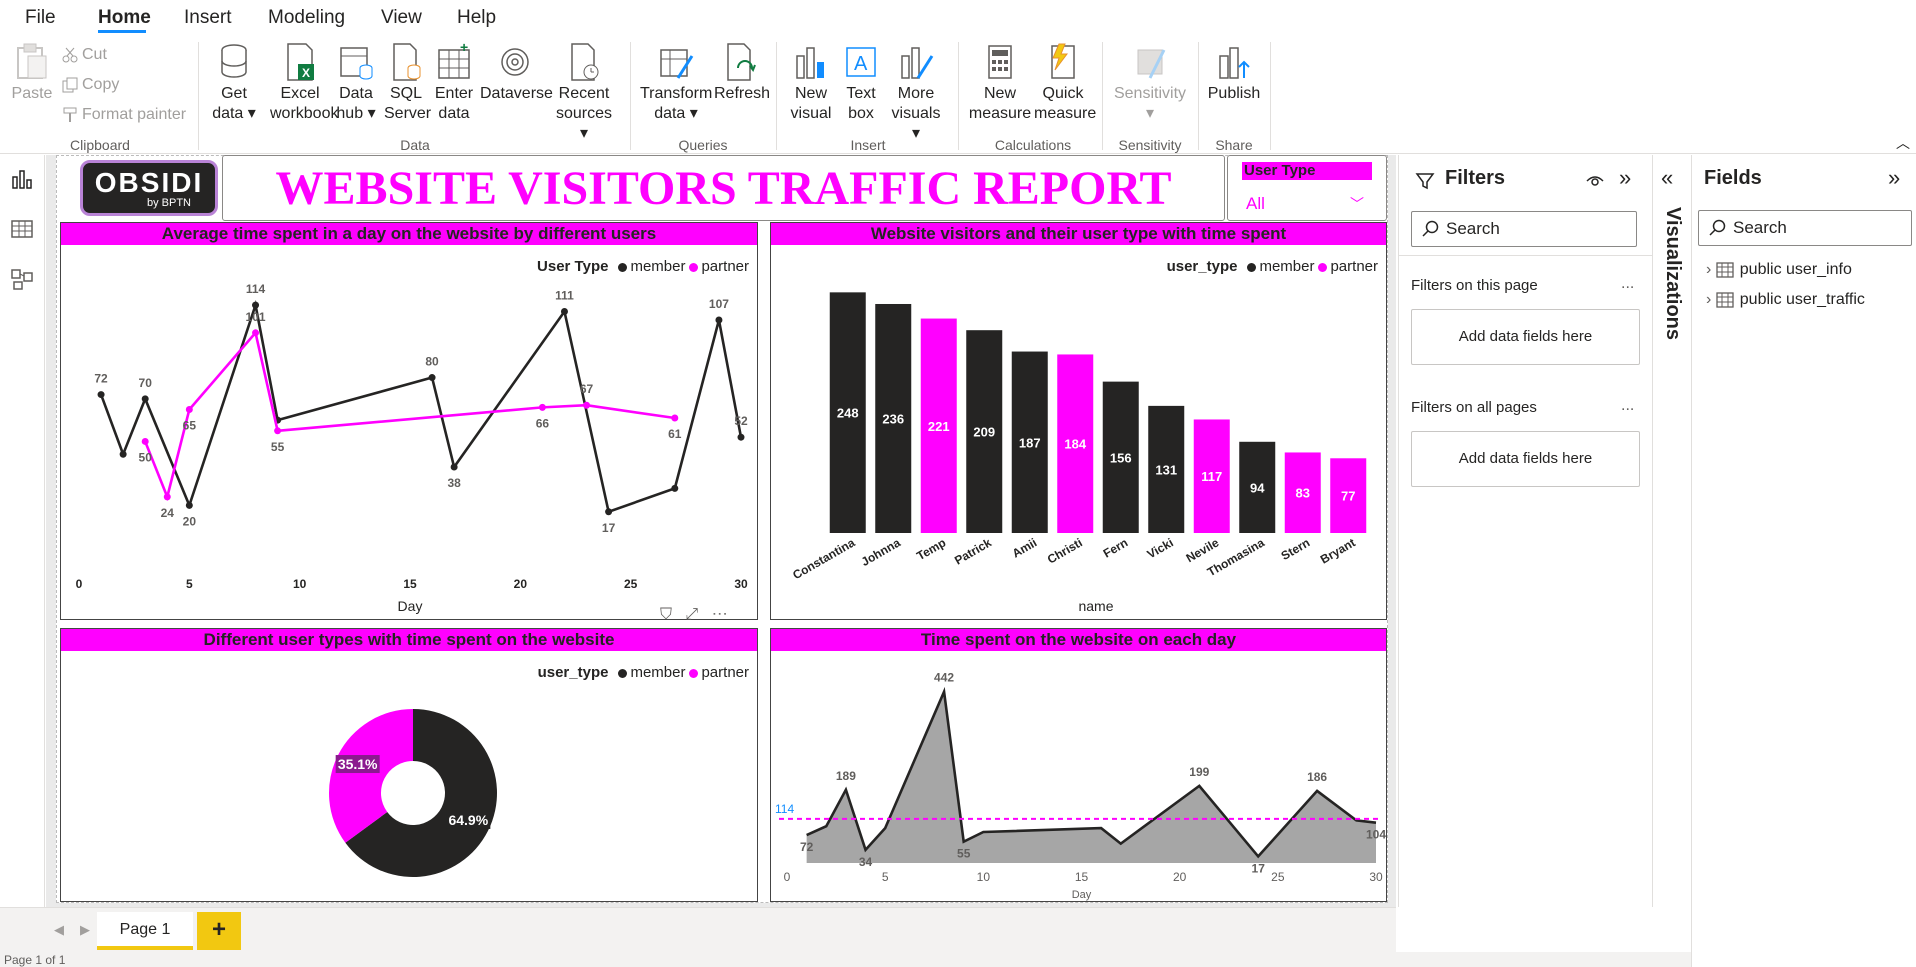 This screenshot has width=1916, height=967. I want to click on series-line-partner, so click(409, 415).